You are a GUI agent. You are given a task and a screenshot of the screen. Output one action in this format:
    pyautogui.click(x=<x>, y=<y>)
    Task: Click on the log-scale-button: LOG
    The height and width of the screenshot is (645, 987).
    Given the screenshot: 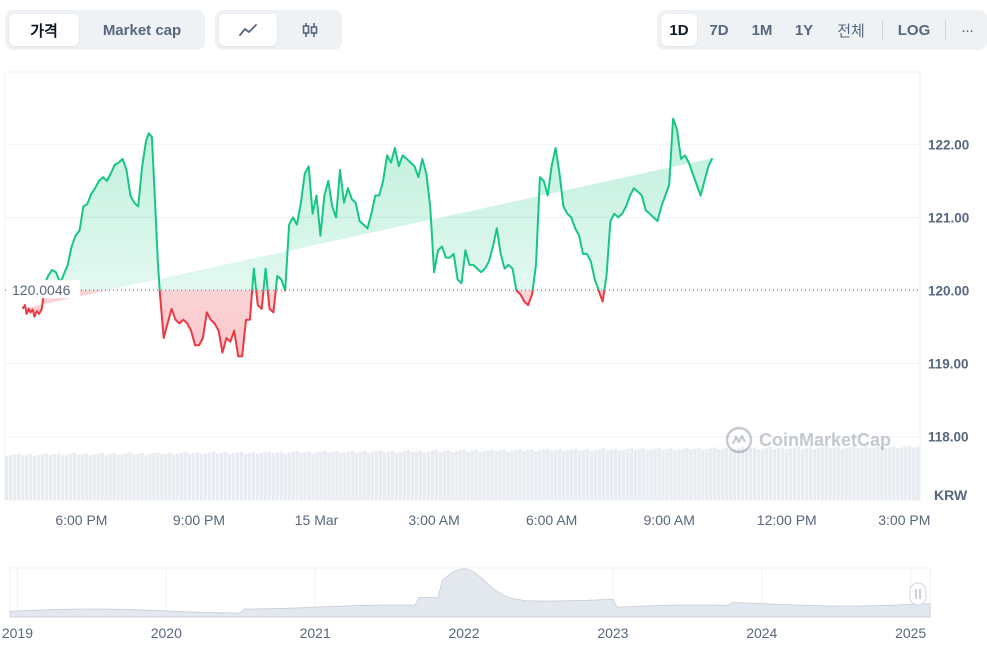 What is the action you would take?
    pyautogui.click(x=914, y=30)
    